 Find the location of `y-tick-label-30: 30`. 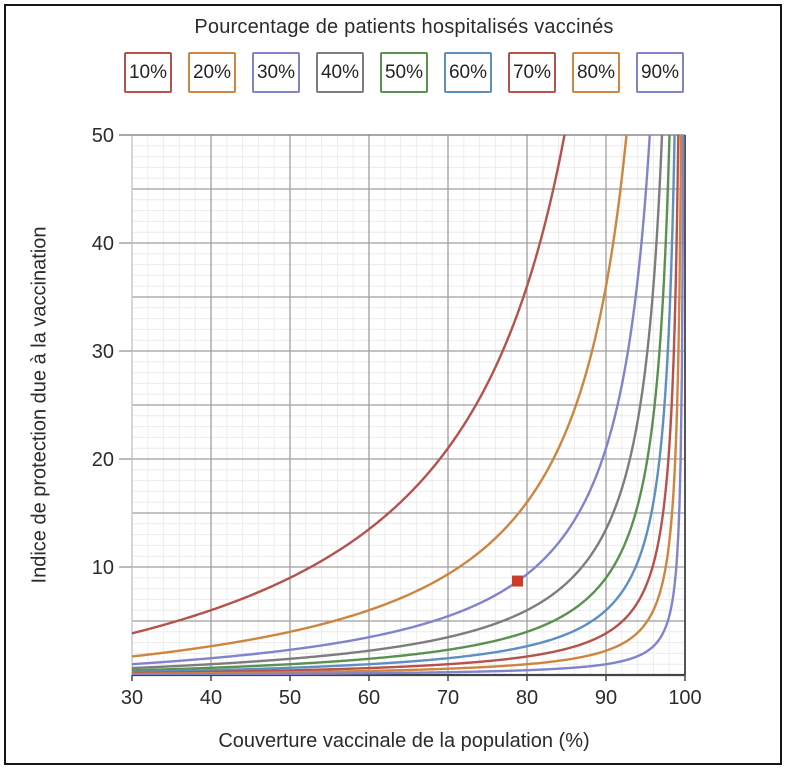

y-tick-label-30: 30 is located at coordinates (103, 352).